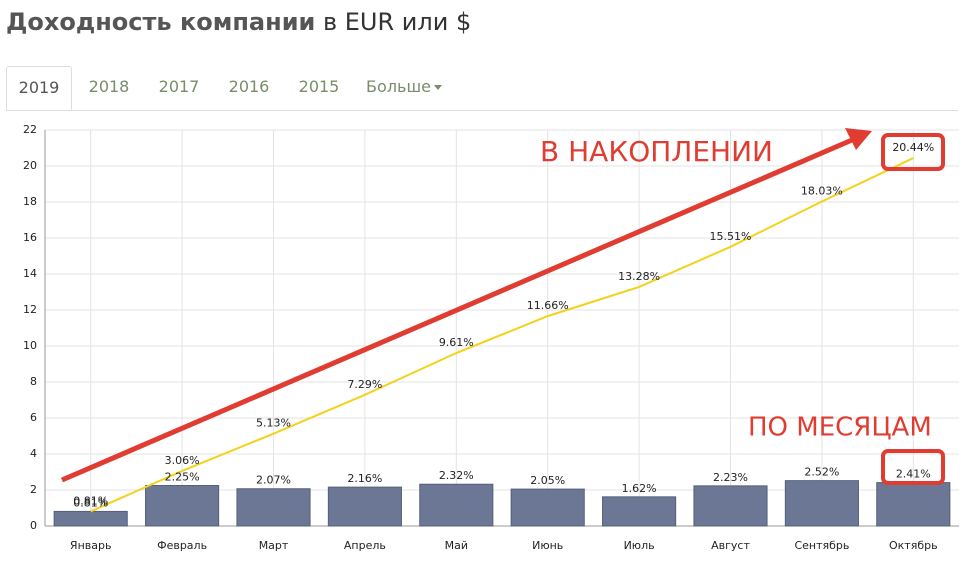  I want to click on tab: 2019, so click(39, 88).